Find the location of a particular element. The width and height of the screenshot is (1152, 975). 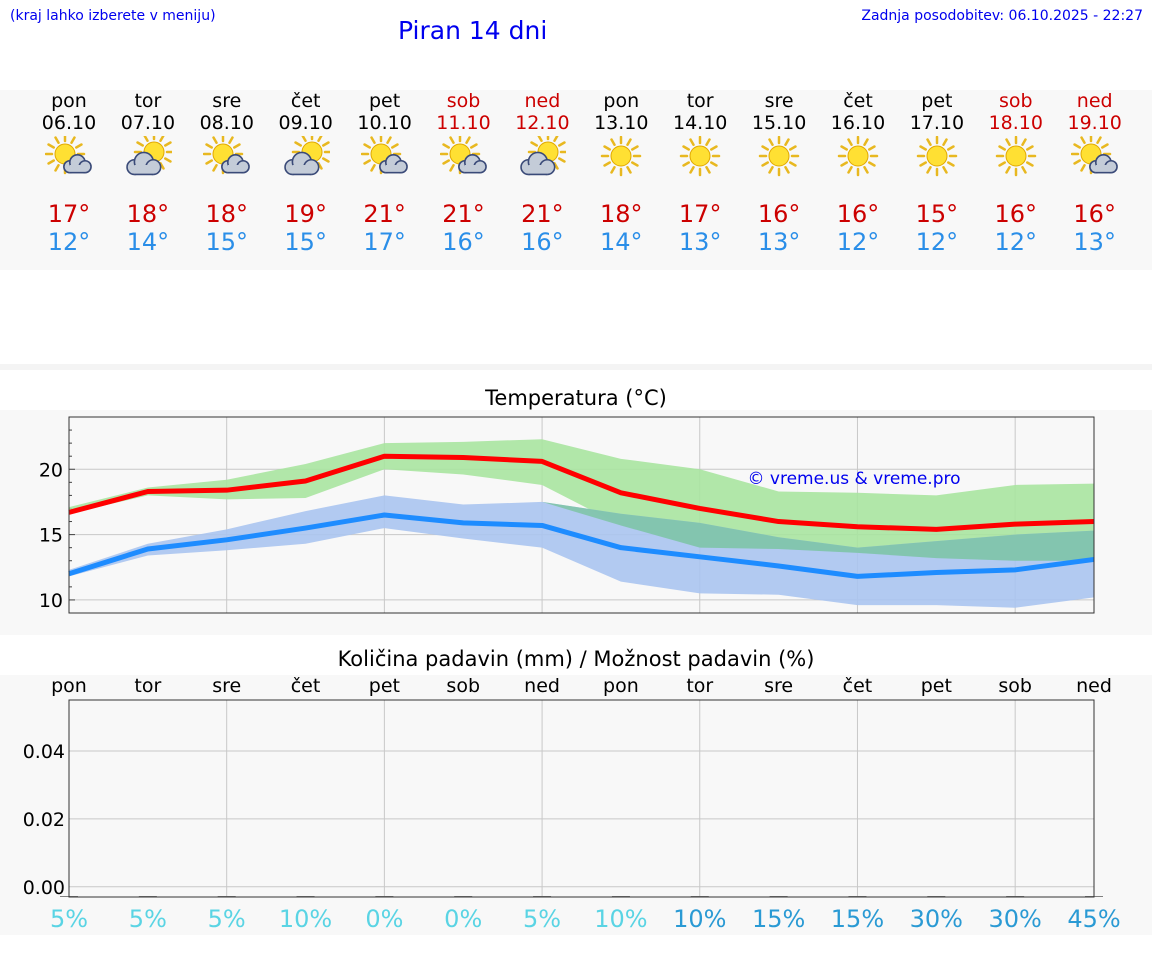

precipitation-probability: 45% is located at coordinates (1094, 919).